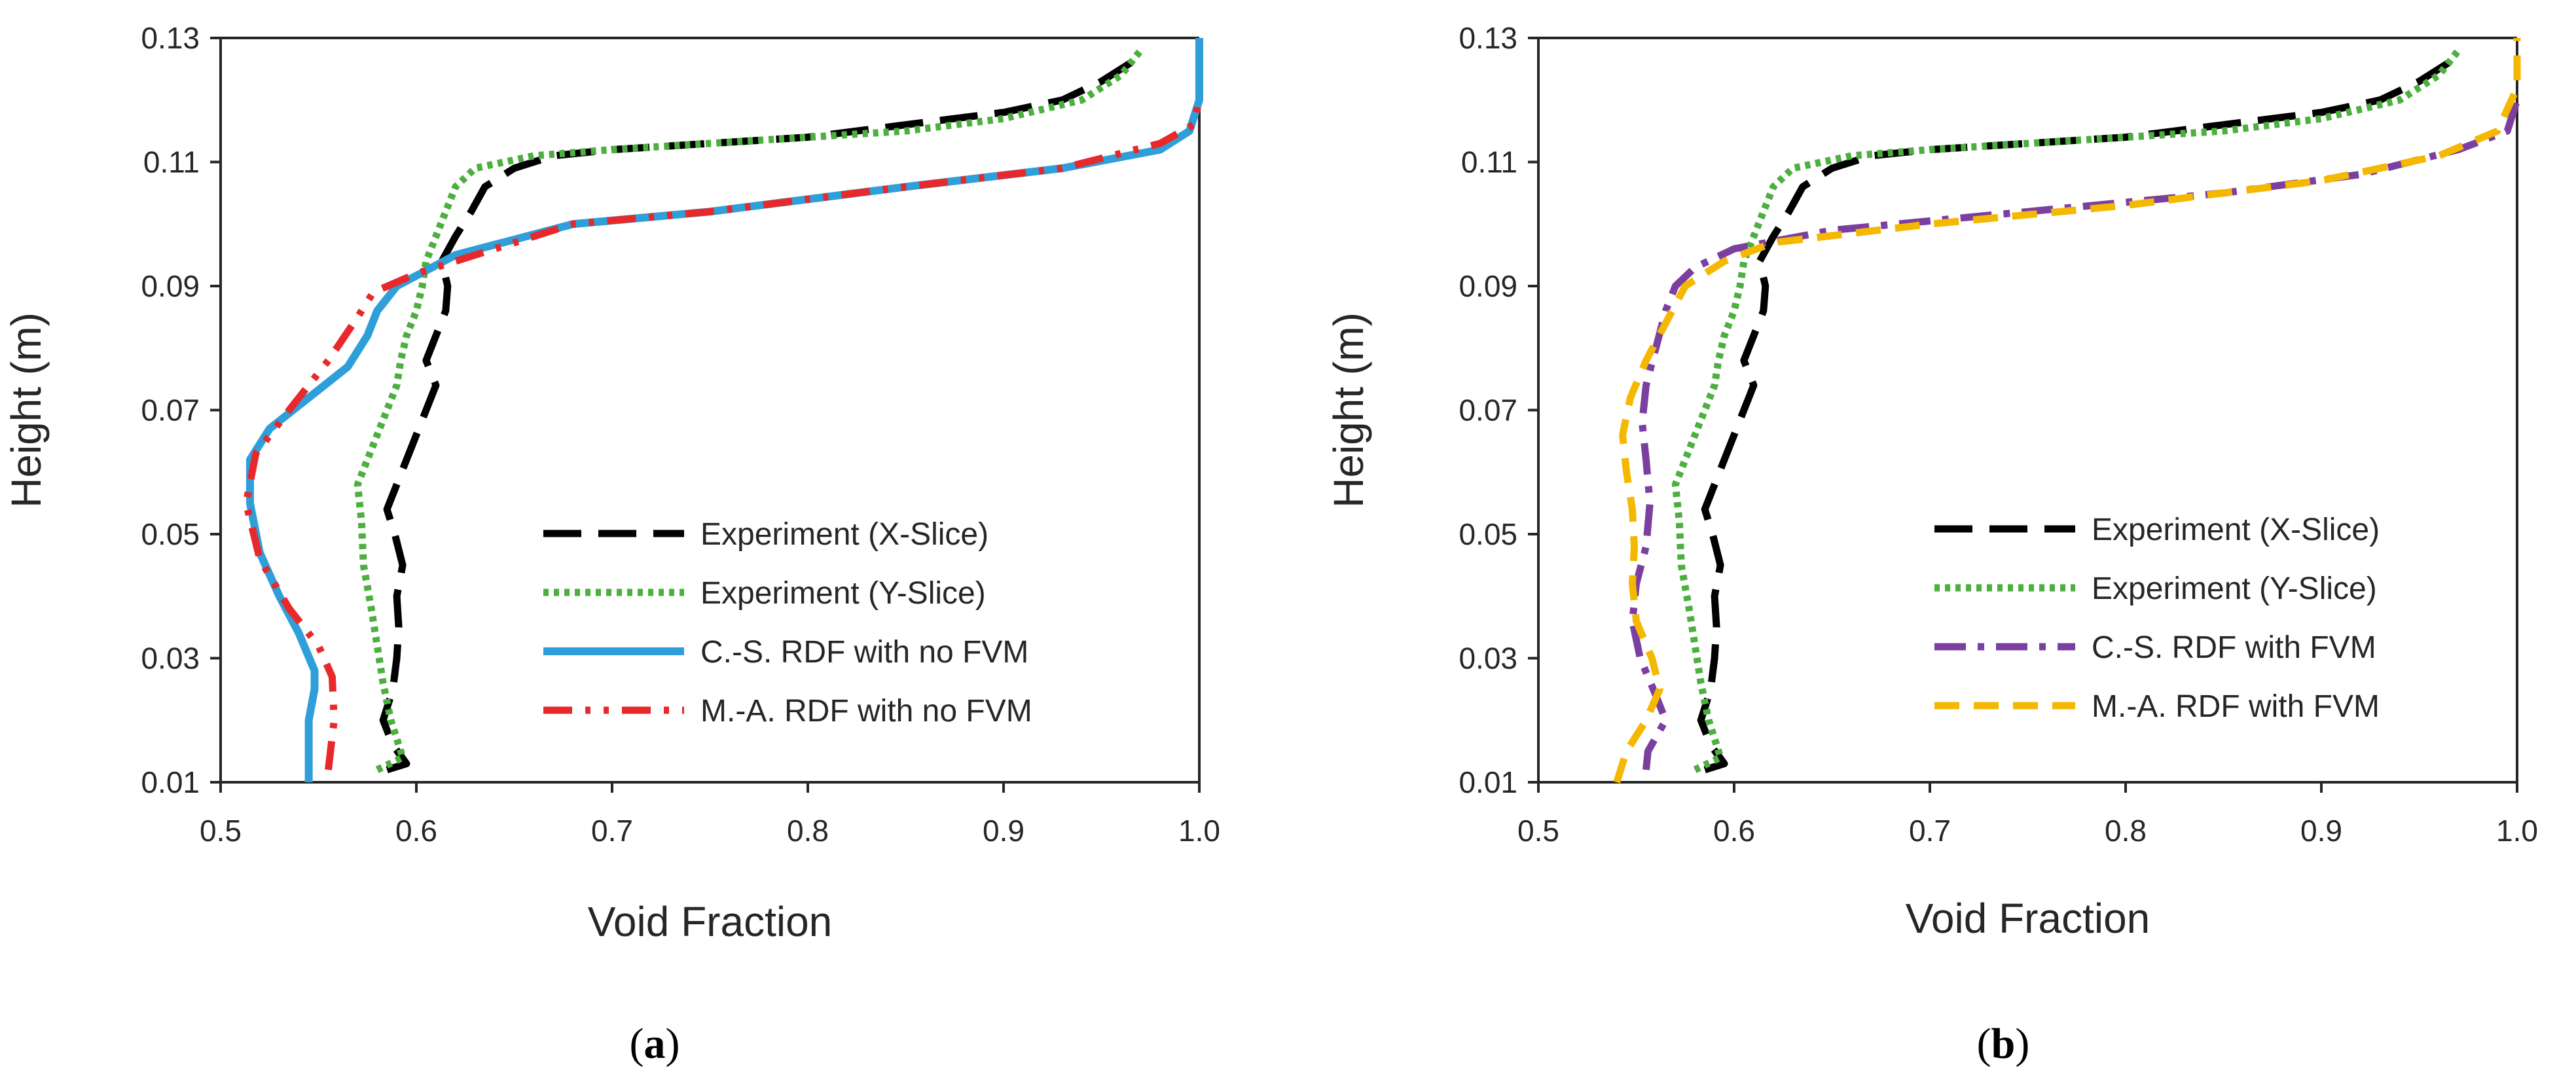  I want to click on legend-label: C.-S. RDF with no FVM, so click(864, 652).